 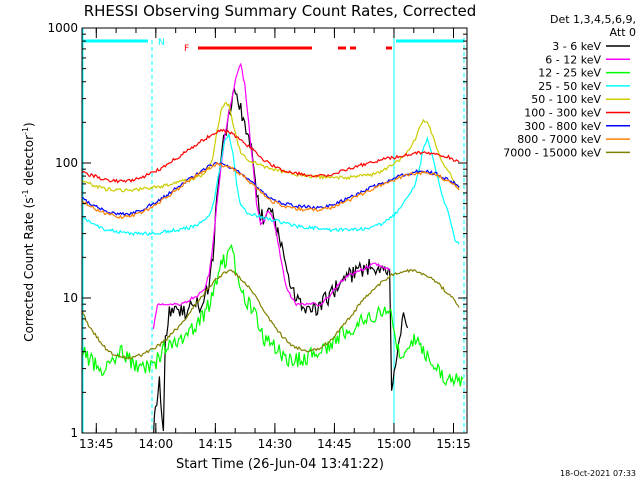 What do you see at coordinates (573, 59) in the screenshot?
I see `legend-label: 6 - 12 keV` at bounding box center [573, 59].